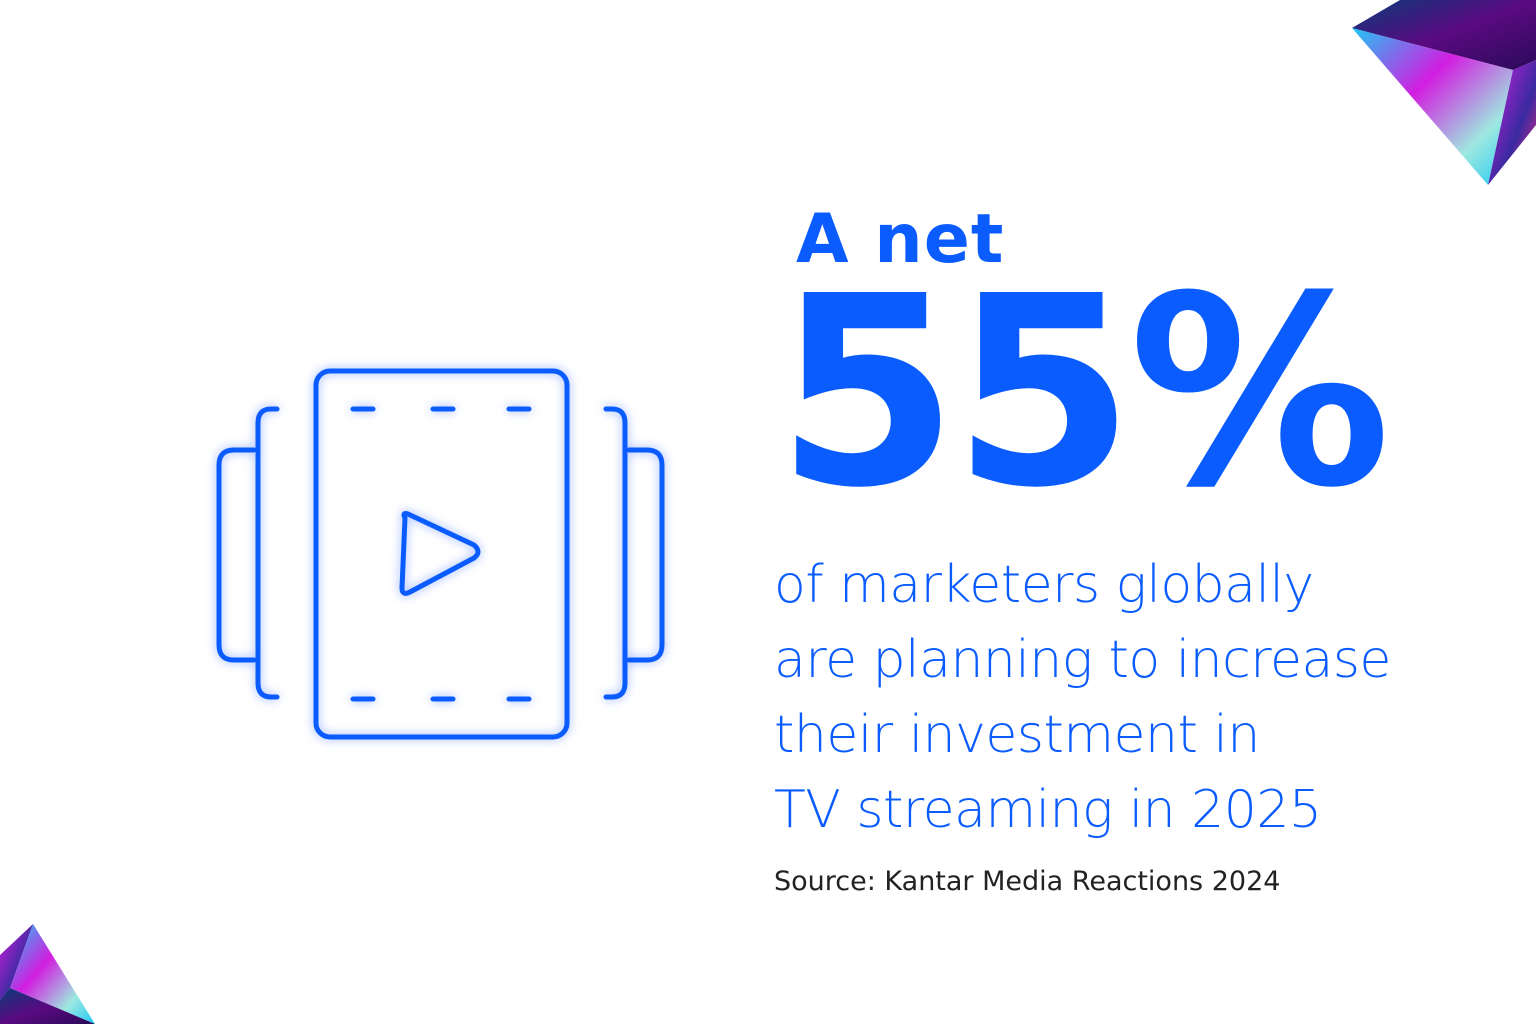 Image resolution: width=1536 pixels, height=1024 pixels. What do you see at coordinates (1027, 881) in the screenshot?
I see `source-citation: Source: Kantar Media Reactions 2024` at bounding box center [1027, 881].